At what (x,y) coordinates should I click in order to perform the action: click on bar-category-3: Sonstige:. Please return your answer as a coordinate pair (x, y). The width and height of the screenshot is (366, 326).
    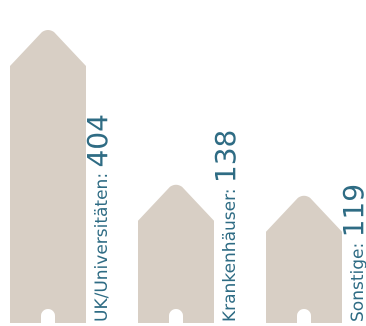
    Looking at the image, I should click on (357, 279).